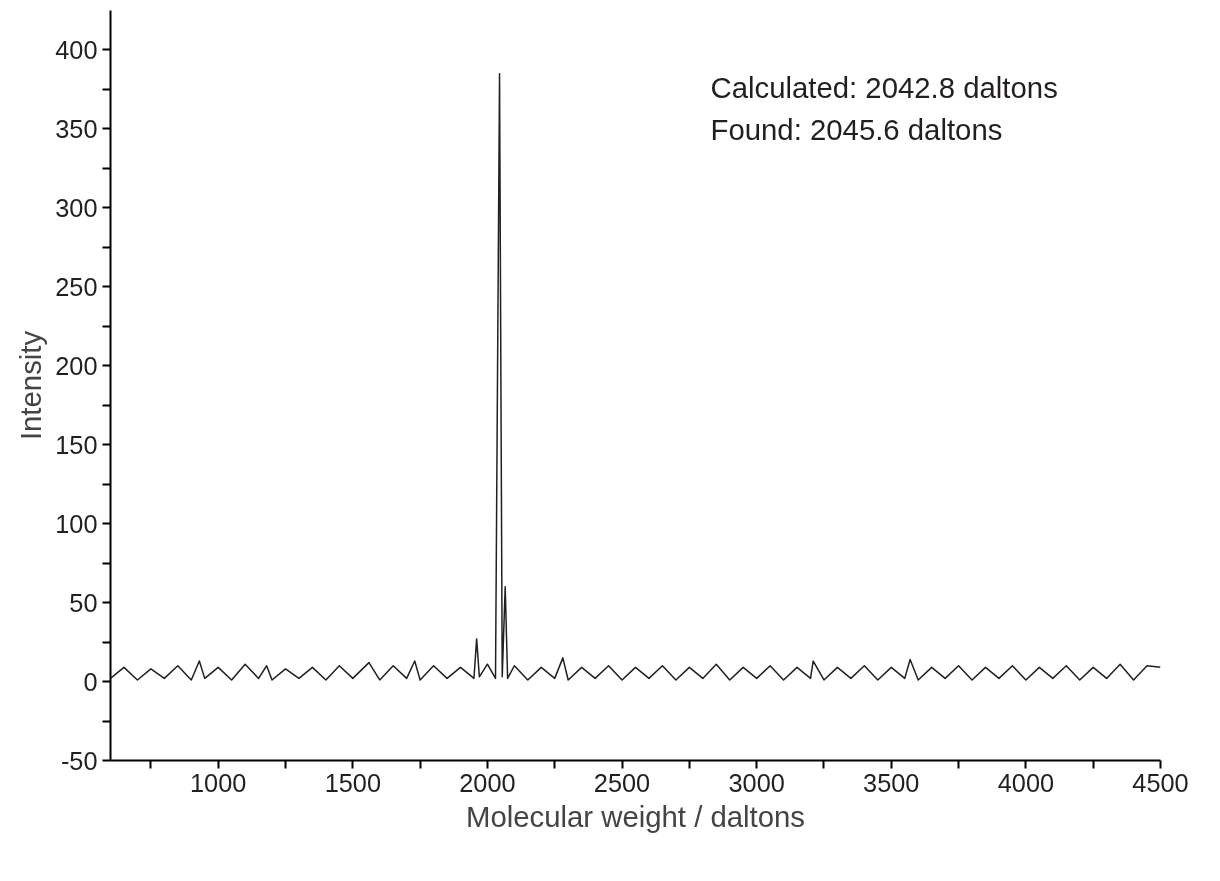  Describe the element at coordinates (76, 365) in the screenshot. I see `y-tick-label: 200` at that location.